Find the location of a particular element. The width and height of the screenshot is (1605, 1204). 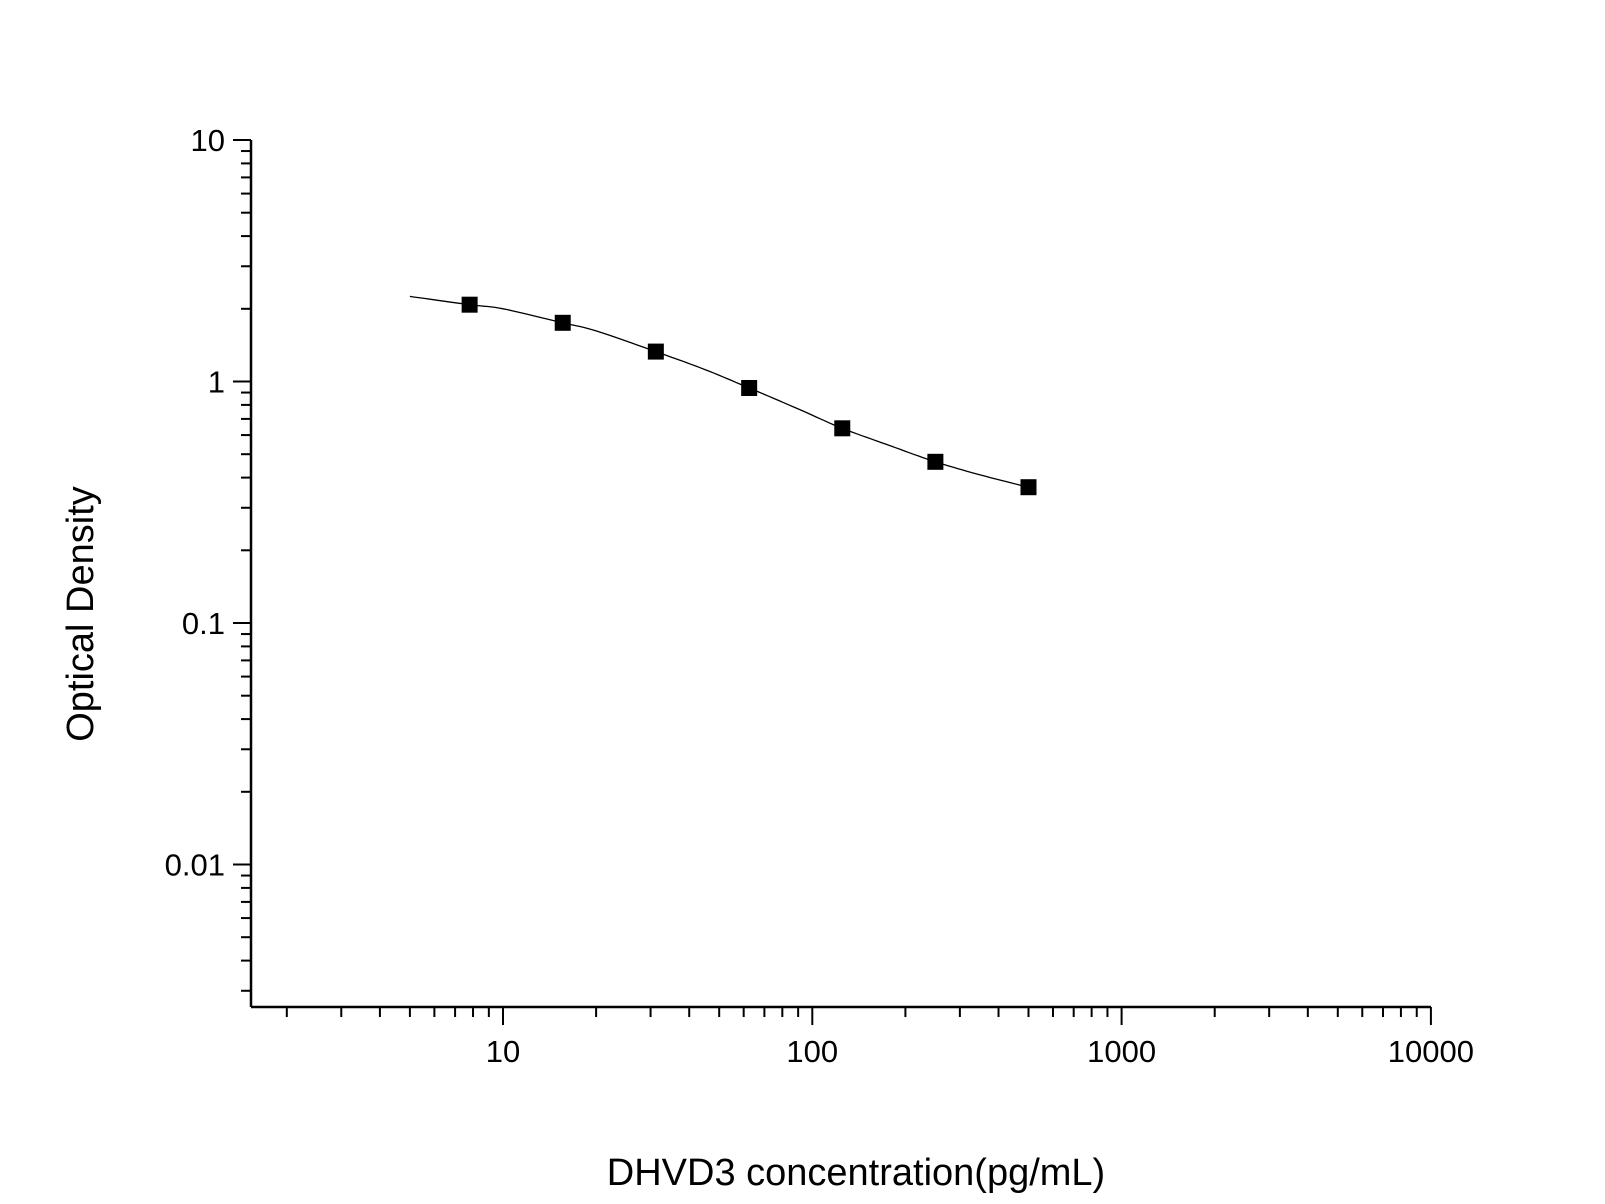

y-tick-label: 10 is located at coordinates (208, 140).